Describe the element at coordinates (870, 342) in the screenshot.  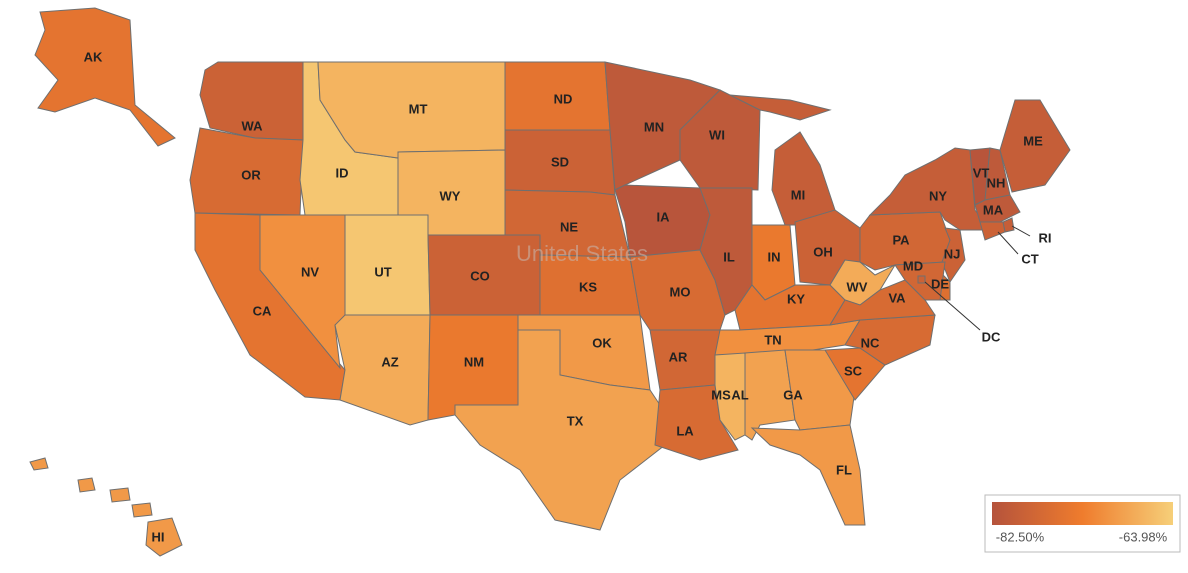
I see `state-label: NC` at that location.